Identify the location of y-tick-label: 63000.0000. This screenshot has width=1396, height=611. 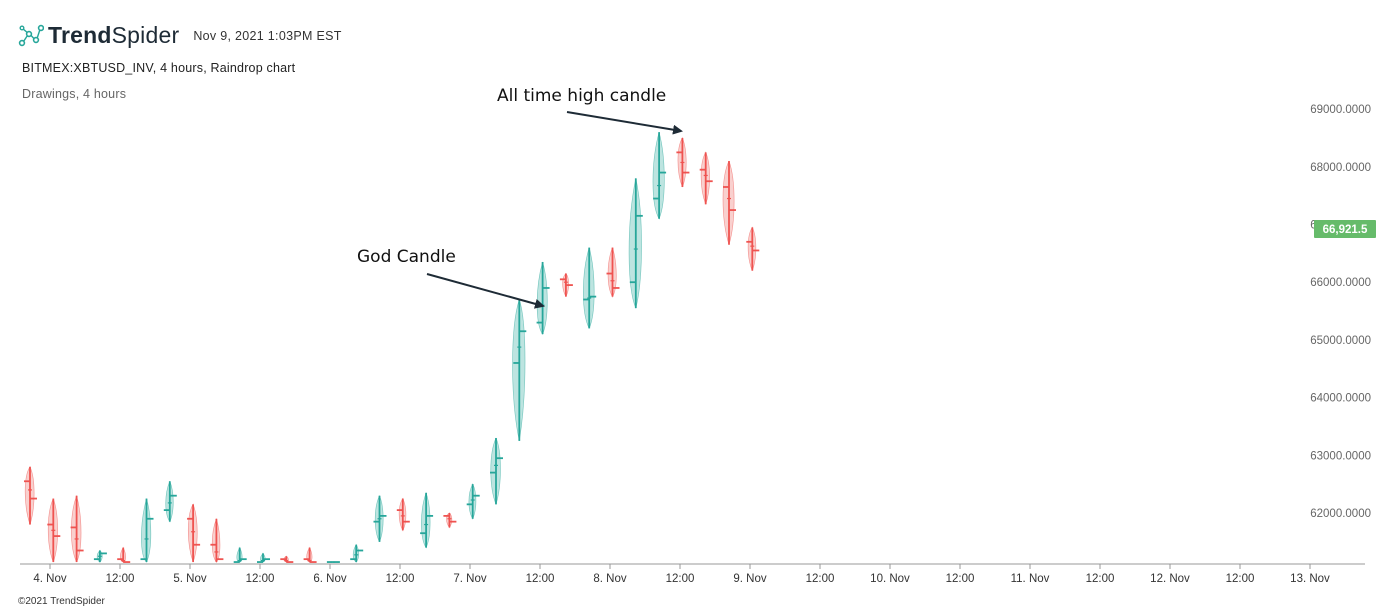
(1340, 456).